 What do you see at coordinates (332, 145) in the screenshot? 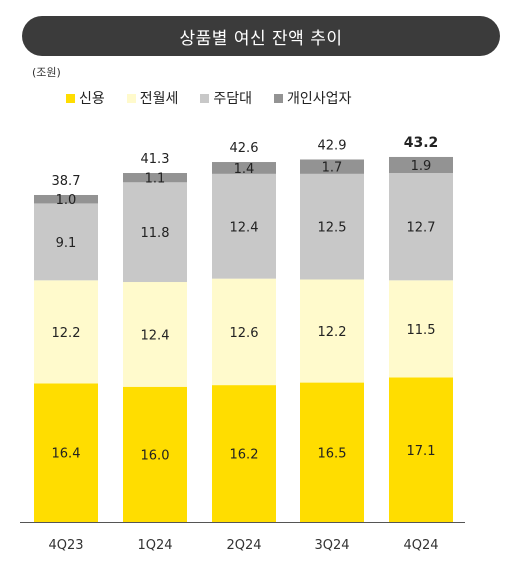
I see `total-label: 42.9` at bounding box center [332, 145].